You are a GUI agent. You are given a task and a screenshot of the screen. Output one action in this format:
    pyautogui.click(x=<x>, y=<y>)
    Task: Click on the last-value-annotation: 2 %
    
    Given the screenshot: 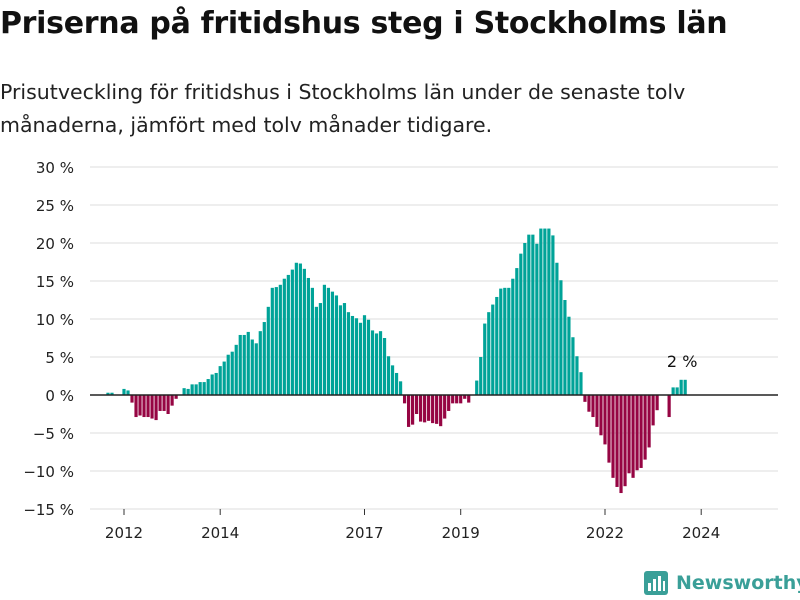 What is the action you would take?
    pyautogui.click(x=682, y=361)
    